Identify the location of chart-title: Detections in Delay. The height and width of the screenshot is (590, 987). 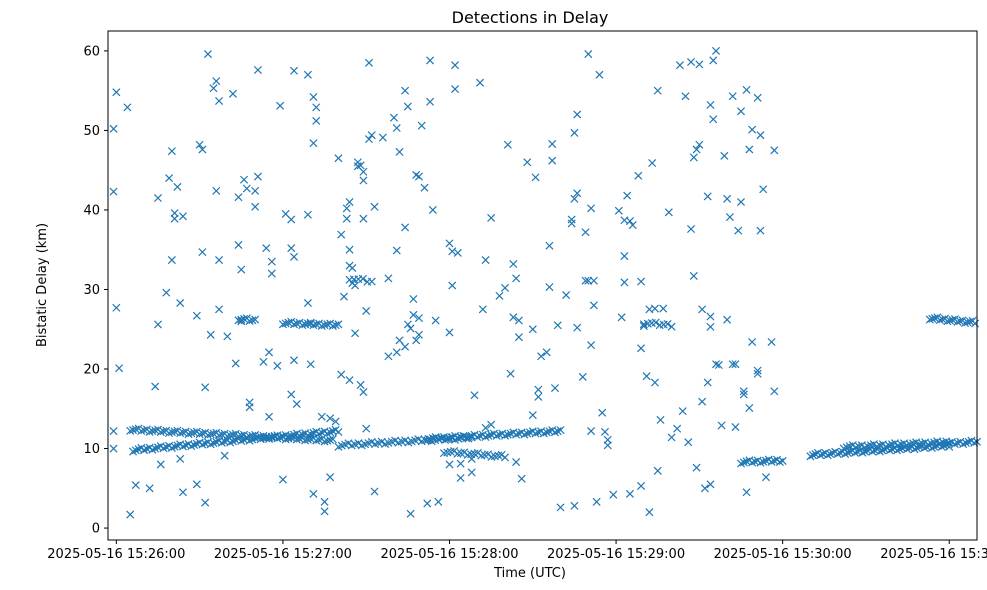
(530, 17).